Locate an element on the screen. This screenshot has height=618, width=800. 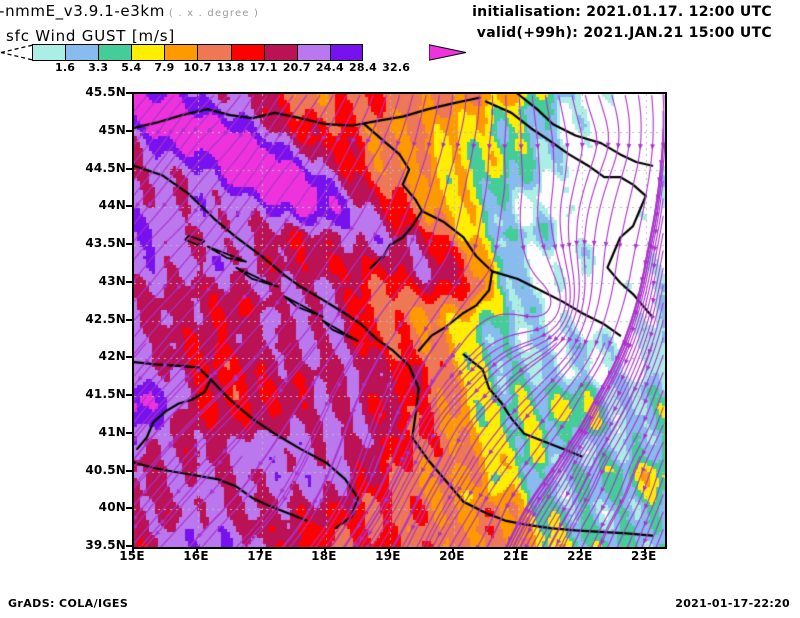
y-tick-43N: 43N is located at coordinates (112, 280).